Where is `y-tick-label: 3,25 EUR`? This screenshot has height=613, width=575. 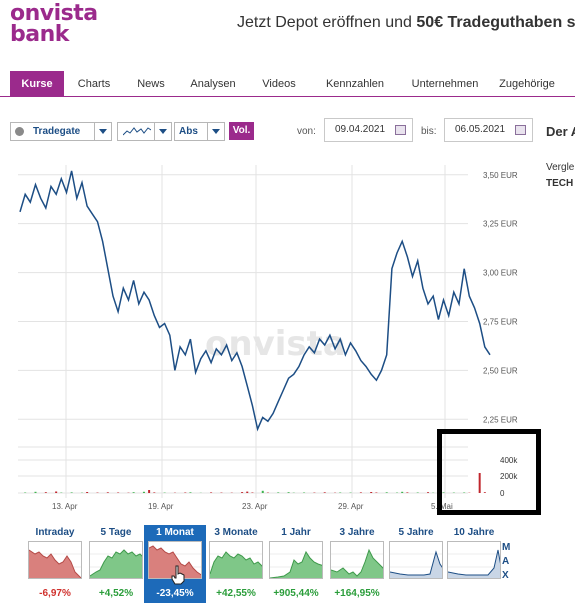 y-tick-label: 3,25 EUR is located at coordinates (500, 224).